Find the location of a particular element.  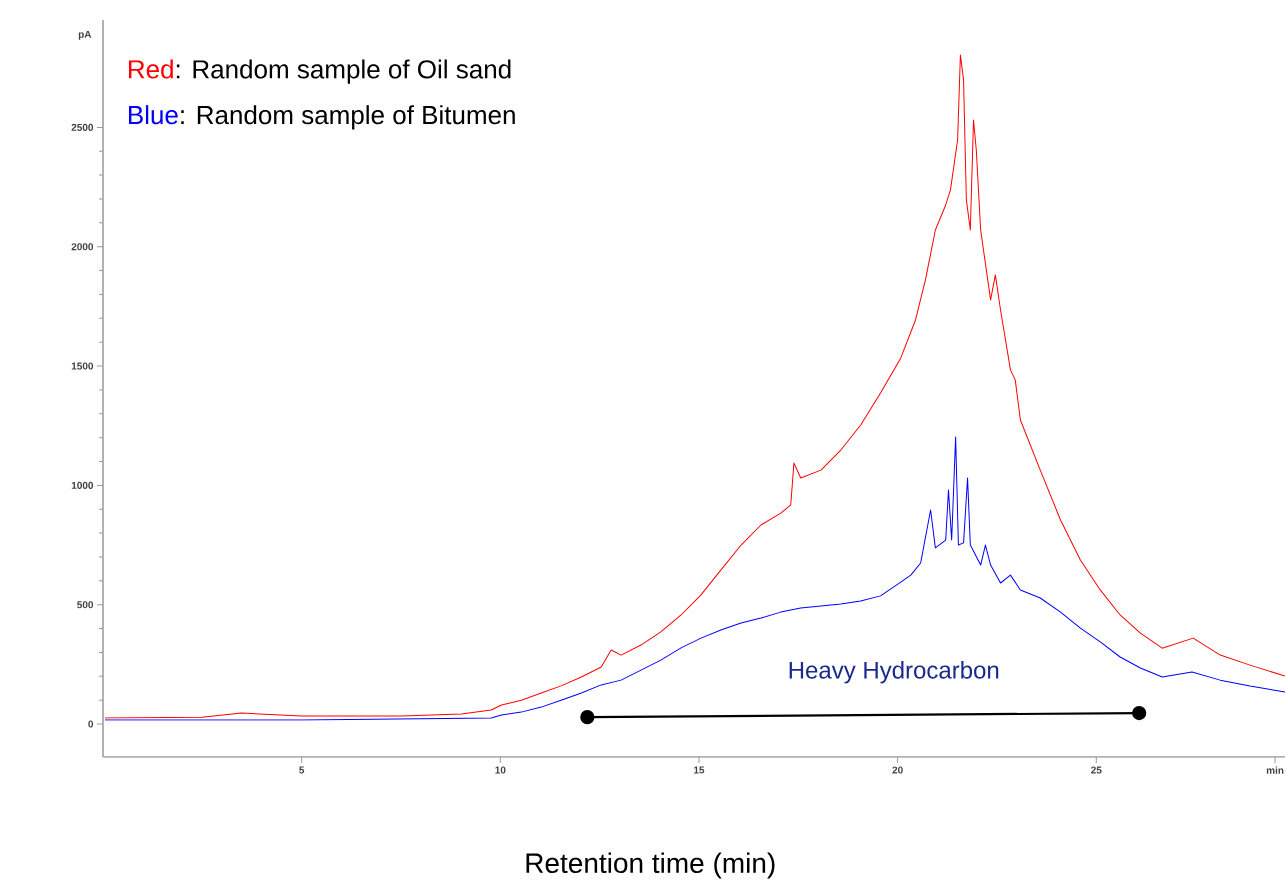

annotation: : Random sample of Bitumen is located at coordinates (348, 117).